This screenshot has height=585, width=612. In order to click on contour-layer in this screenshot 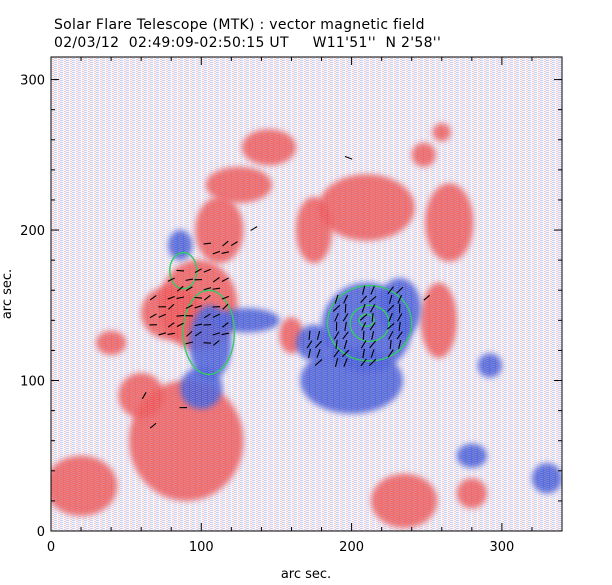, I will do `click(291, 313)`.